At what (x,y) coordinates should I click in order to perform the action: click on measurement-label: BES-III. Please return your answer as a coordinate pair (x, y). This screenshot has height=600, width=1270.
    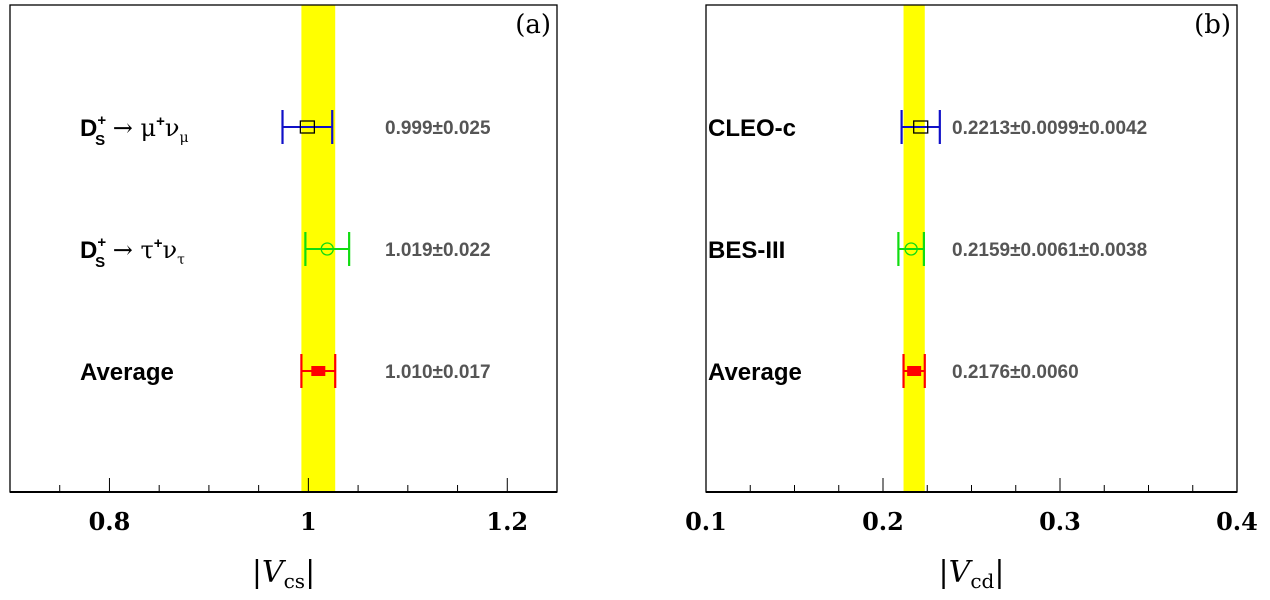
    Looking at the image, I should click on (746, 250).